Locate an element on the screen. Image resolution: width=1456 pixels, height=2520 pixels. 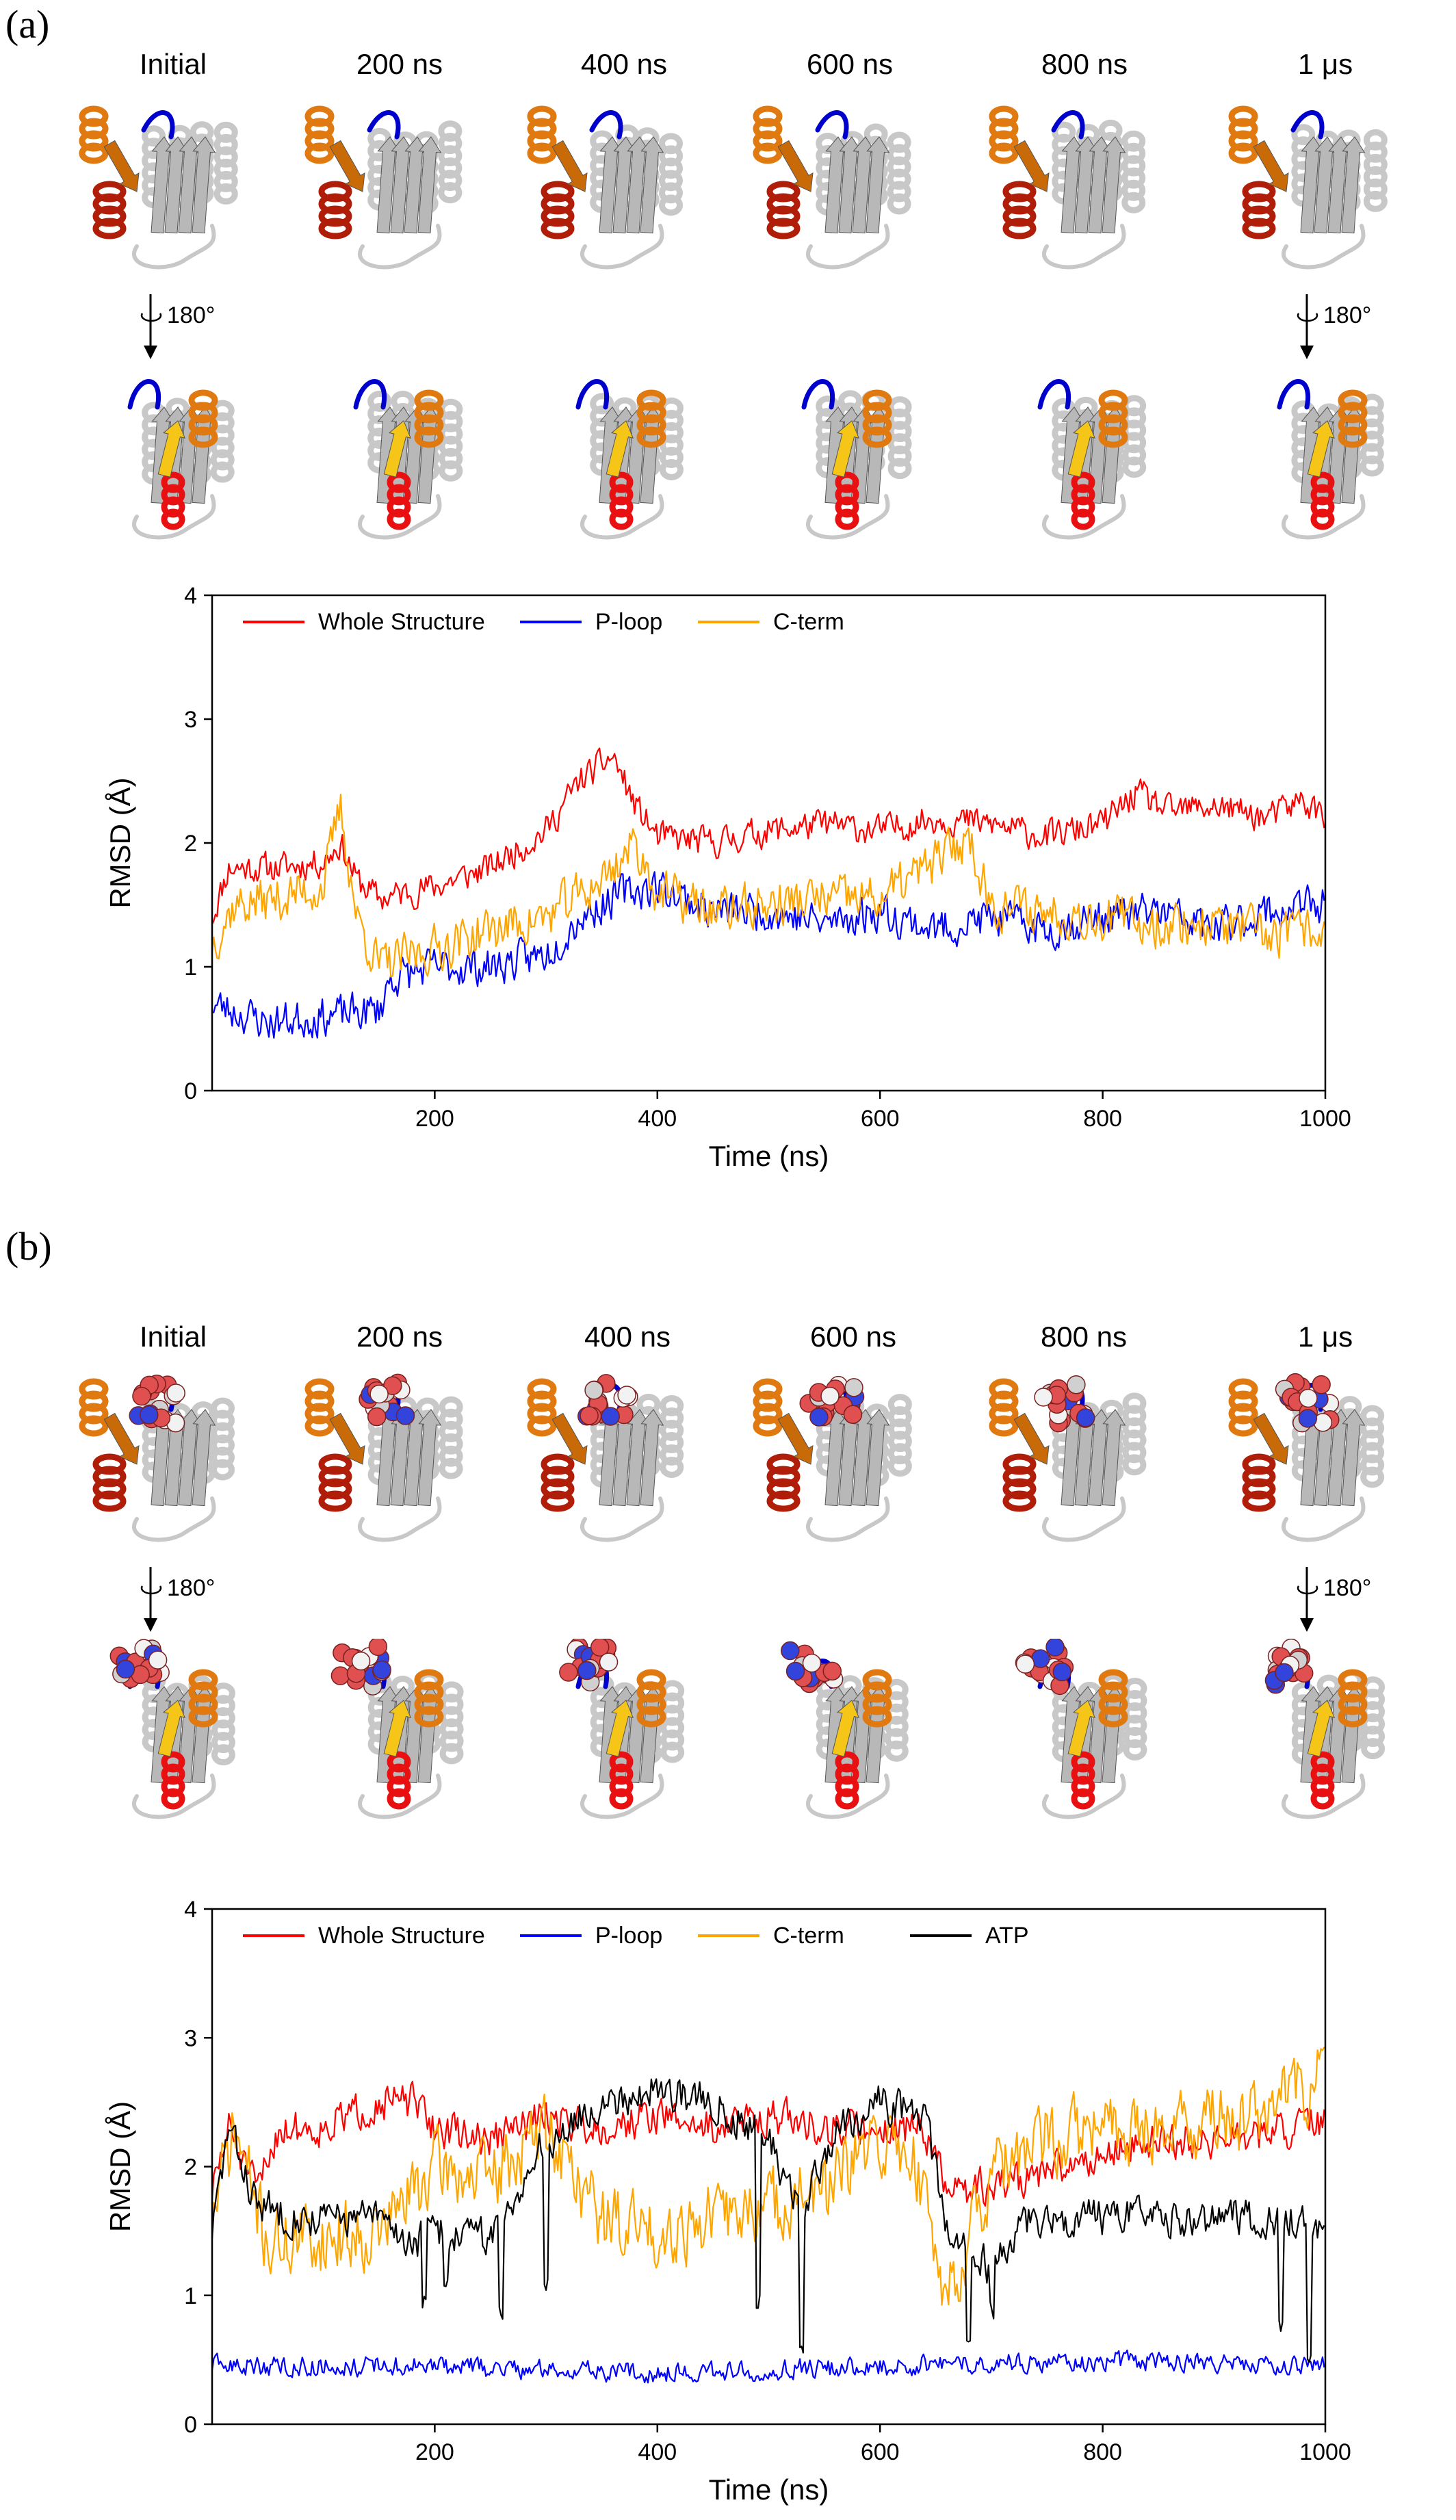
structure-400ns-rotated-ploop is located at coordinates (592, 394).